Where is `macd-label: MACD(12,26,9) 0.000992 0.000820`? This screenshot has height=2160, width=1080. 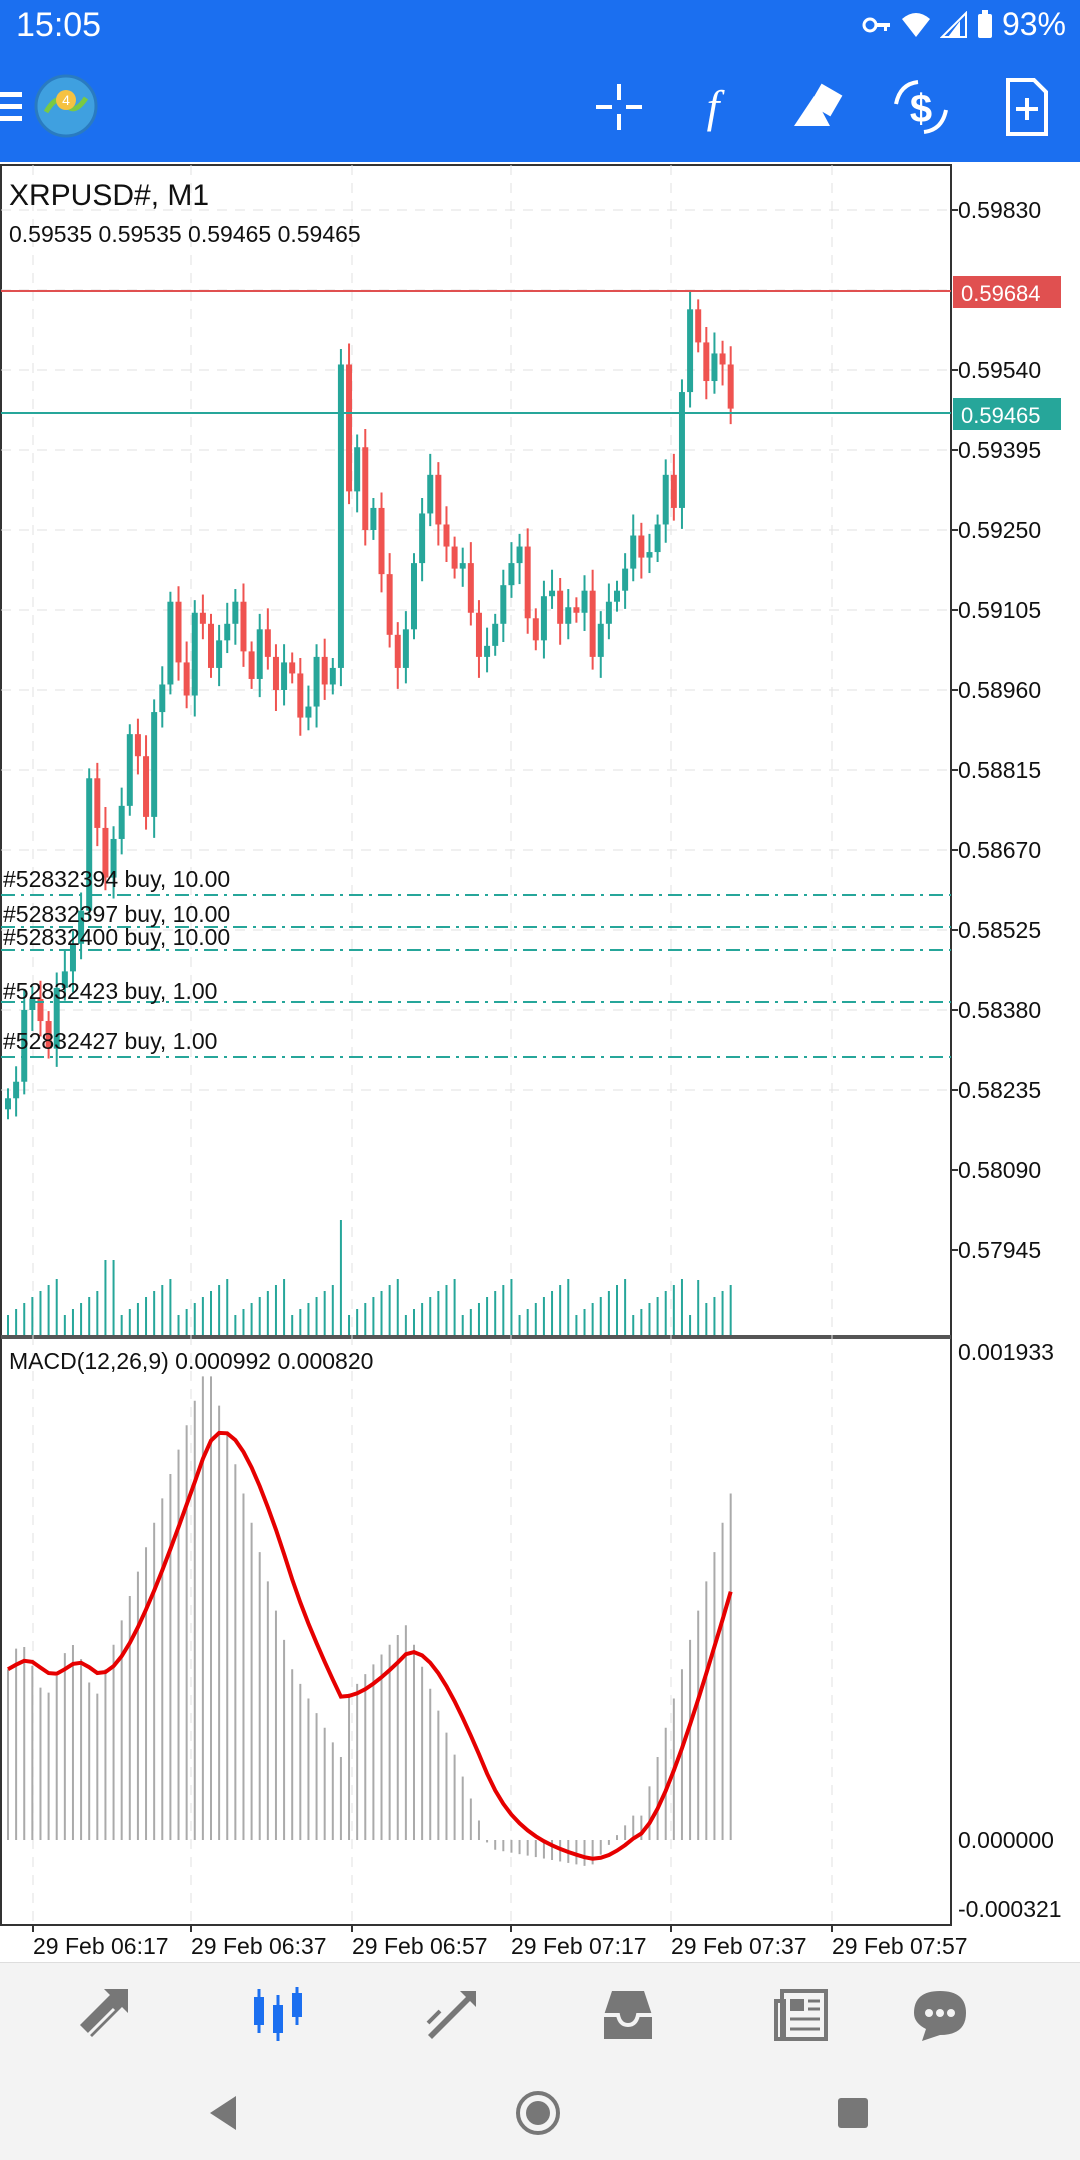
macd-label: MACD(12,26,9) 0.000992 0.000820 is located at coordinates (191, 1361).